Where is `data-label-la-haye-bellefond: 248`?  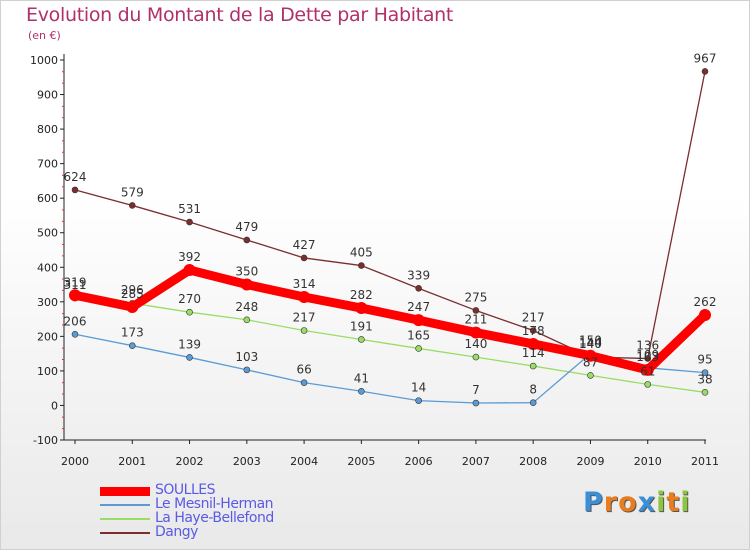
data-label-la-haye-bellefond: 248 is located at coordinates (246, 307).